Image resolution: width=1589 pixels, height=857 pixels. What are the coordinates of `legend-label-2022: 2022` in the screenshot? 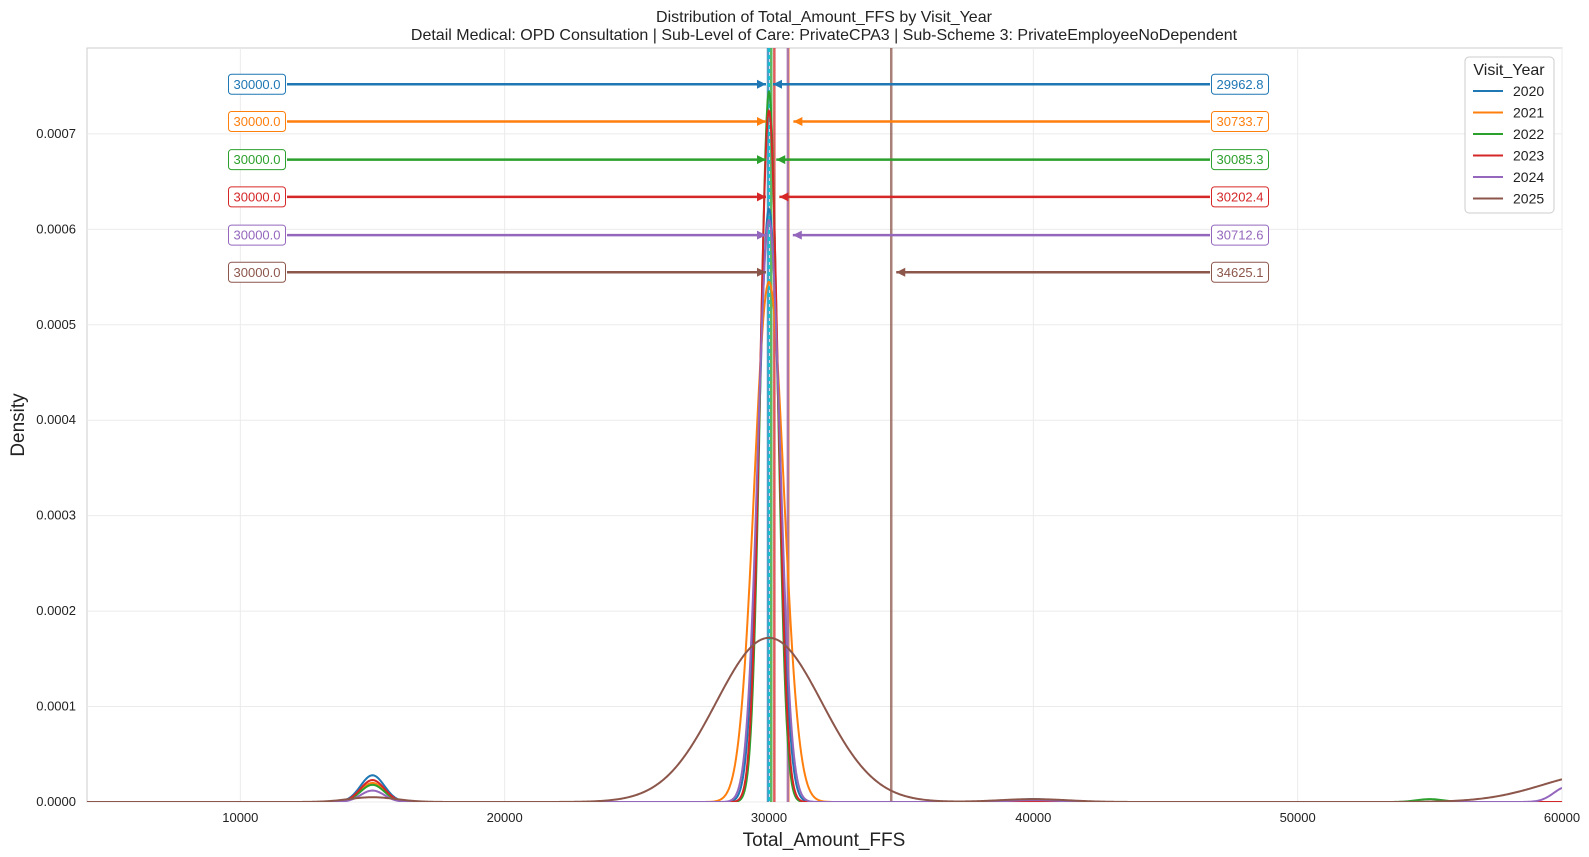 It's located at (1528, 134).